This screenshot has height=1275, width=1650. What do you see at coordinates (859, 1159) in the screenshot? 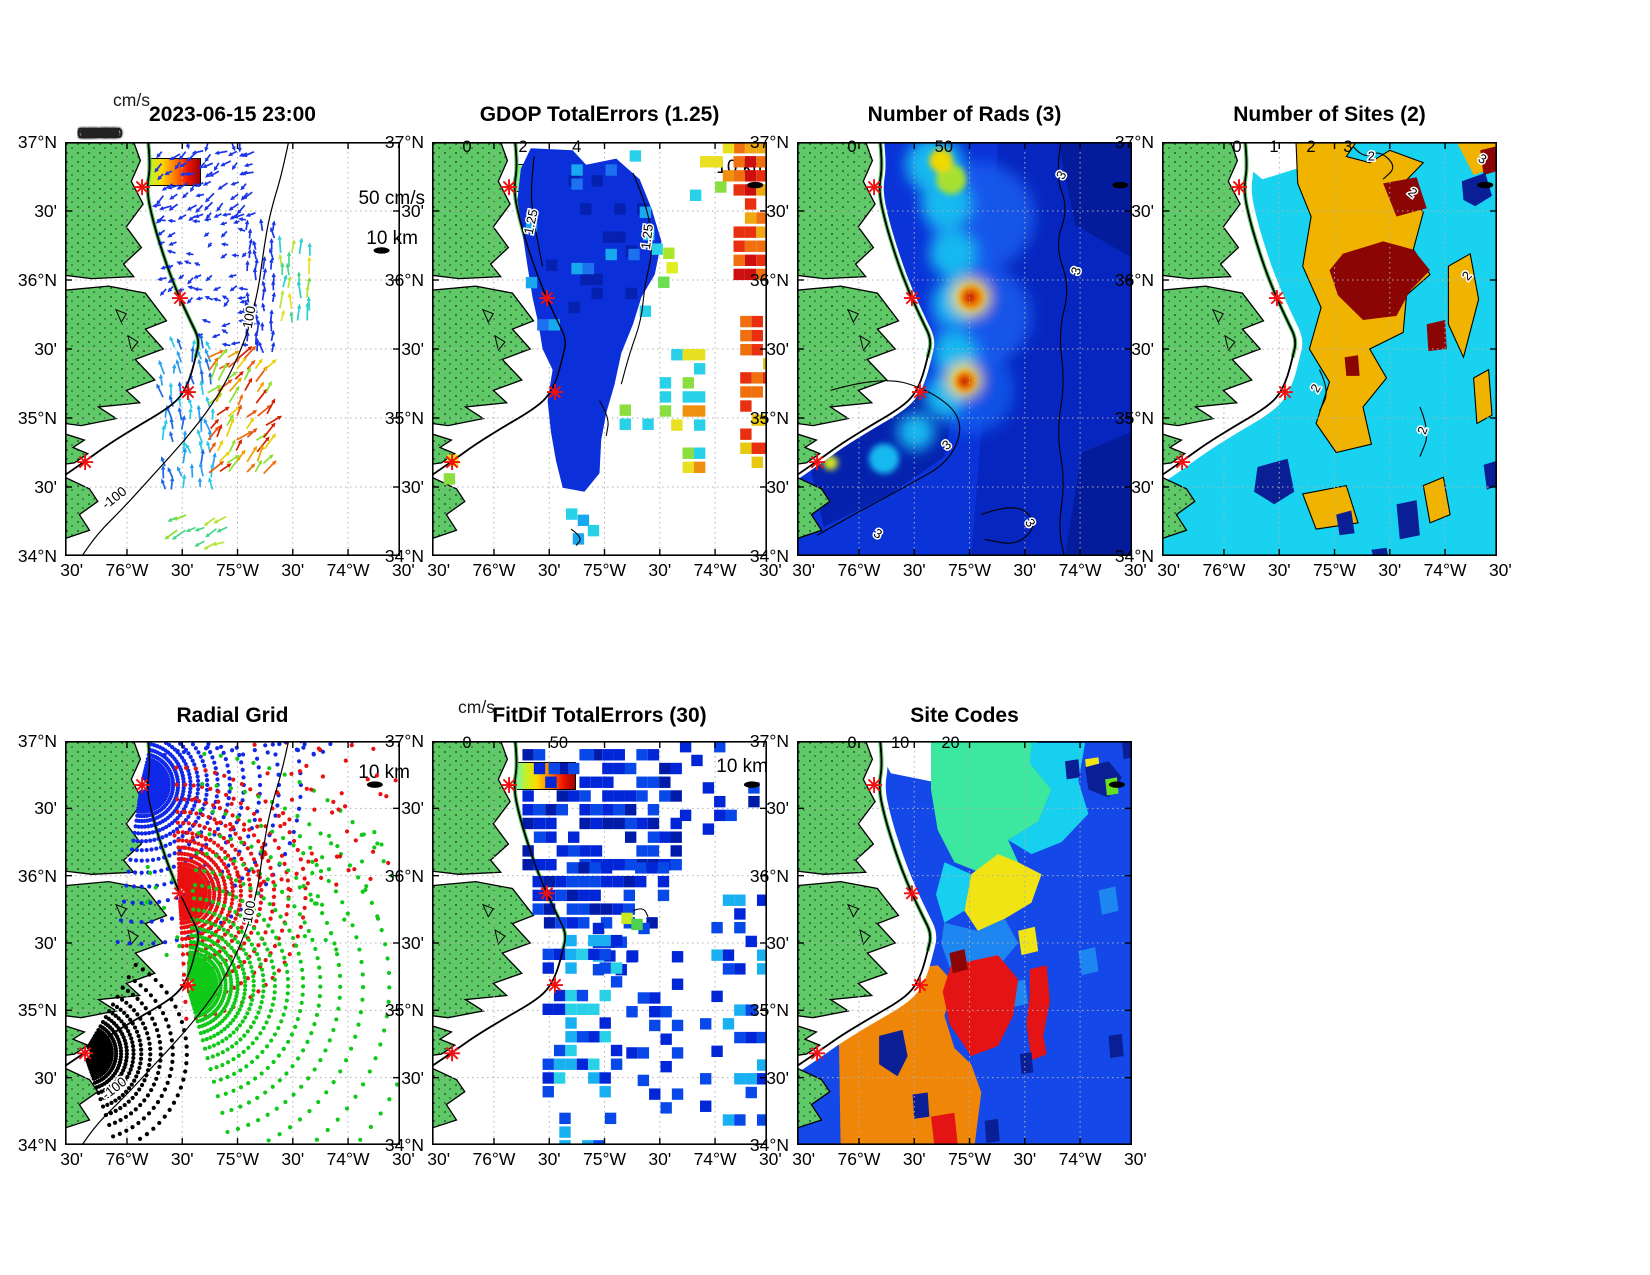
I see `x-axis-label-6-1: 76°W` at bounding box center [859, 1159].